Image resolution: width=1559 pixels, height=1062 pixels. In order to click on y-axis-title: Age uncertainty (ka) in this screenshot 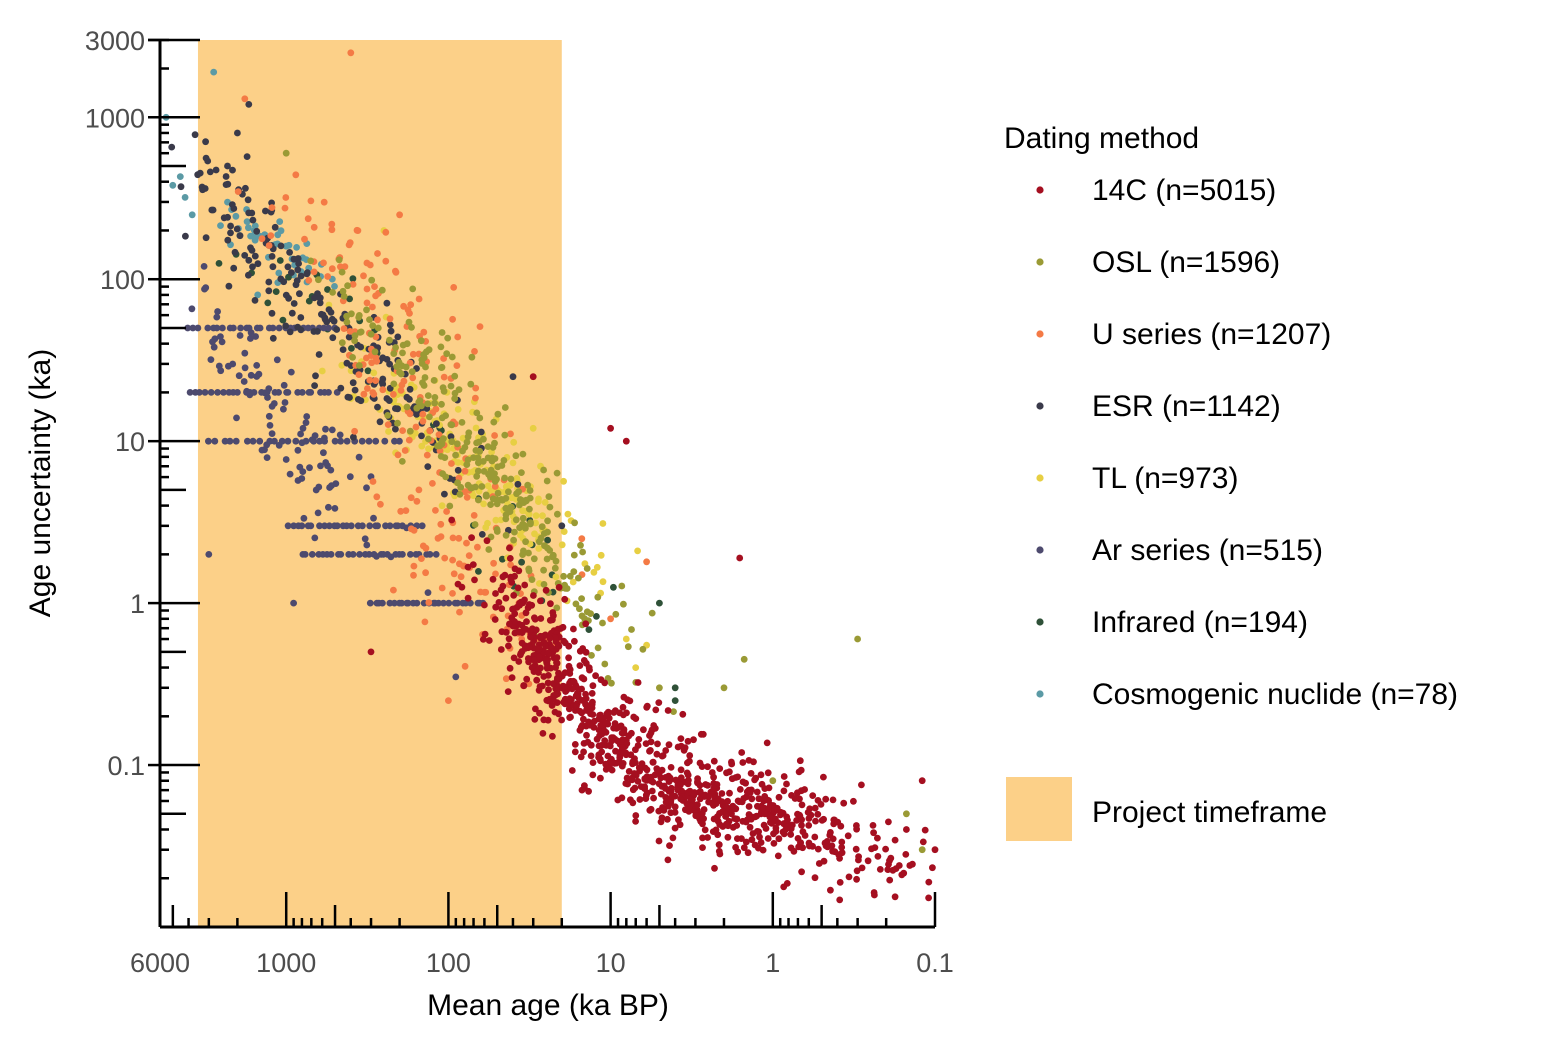, I will do `click(40, 483)`.